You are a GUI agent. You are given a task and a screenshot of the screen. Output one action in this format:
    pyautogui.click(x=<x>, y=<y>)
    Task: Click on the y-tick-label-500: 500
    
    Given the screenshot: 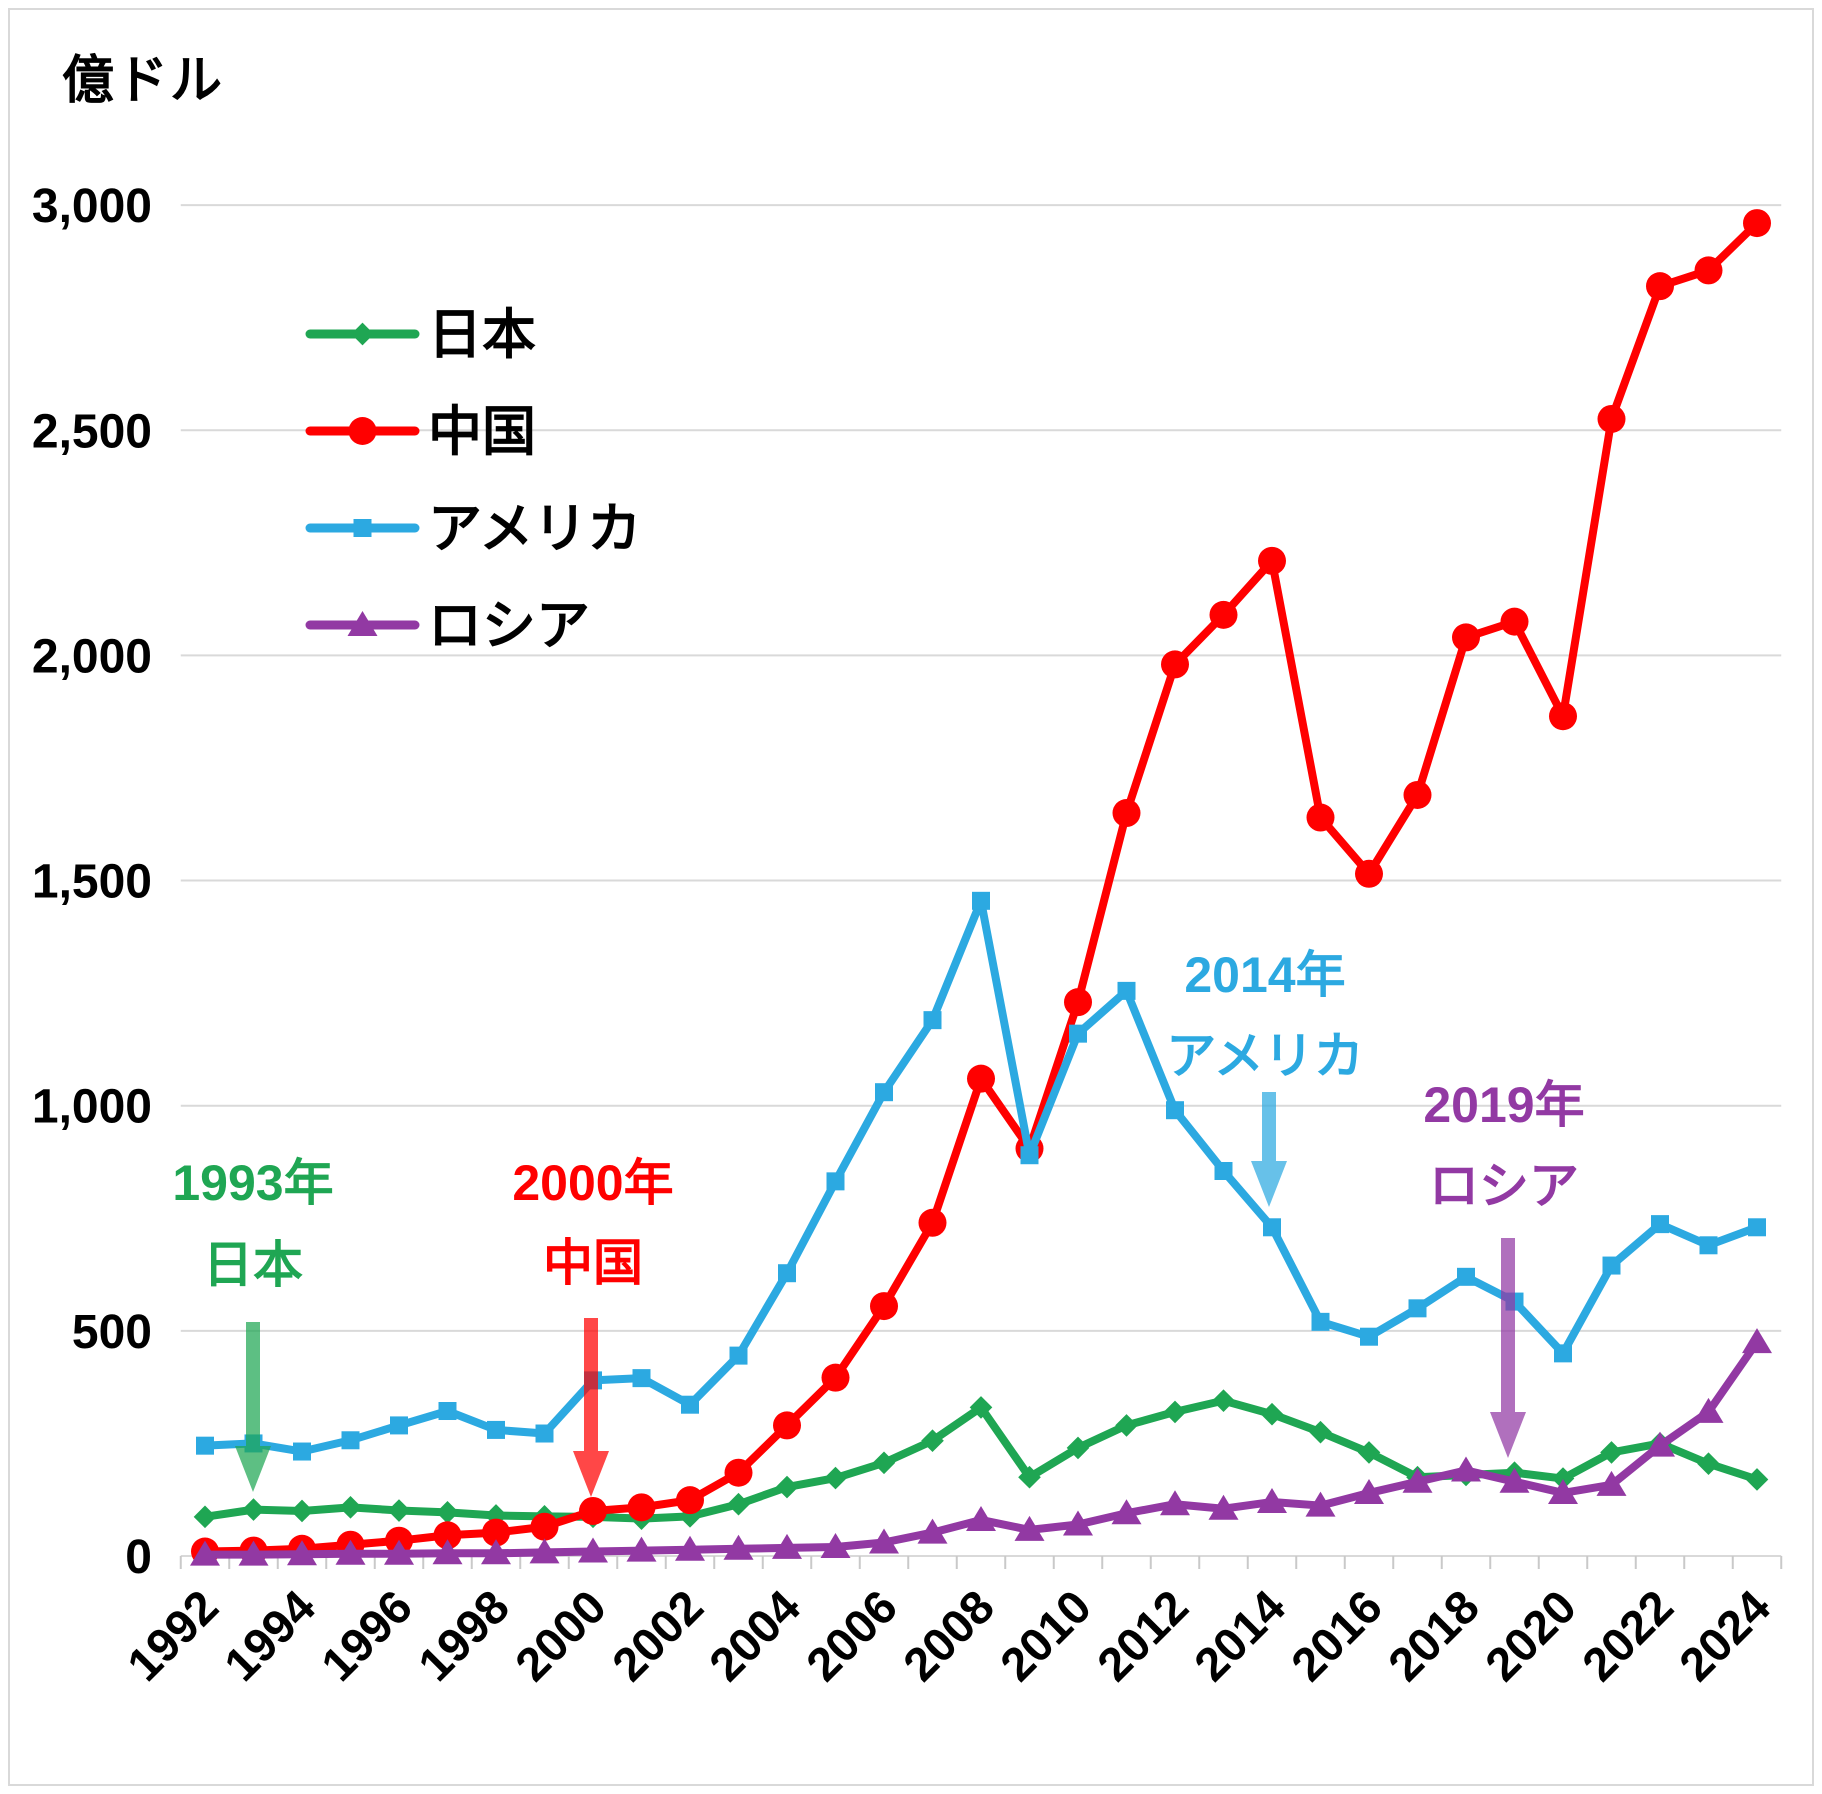 What is the action you would take?
    pyautogui.click(x=112, y=1332)
    